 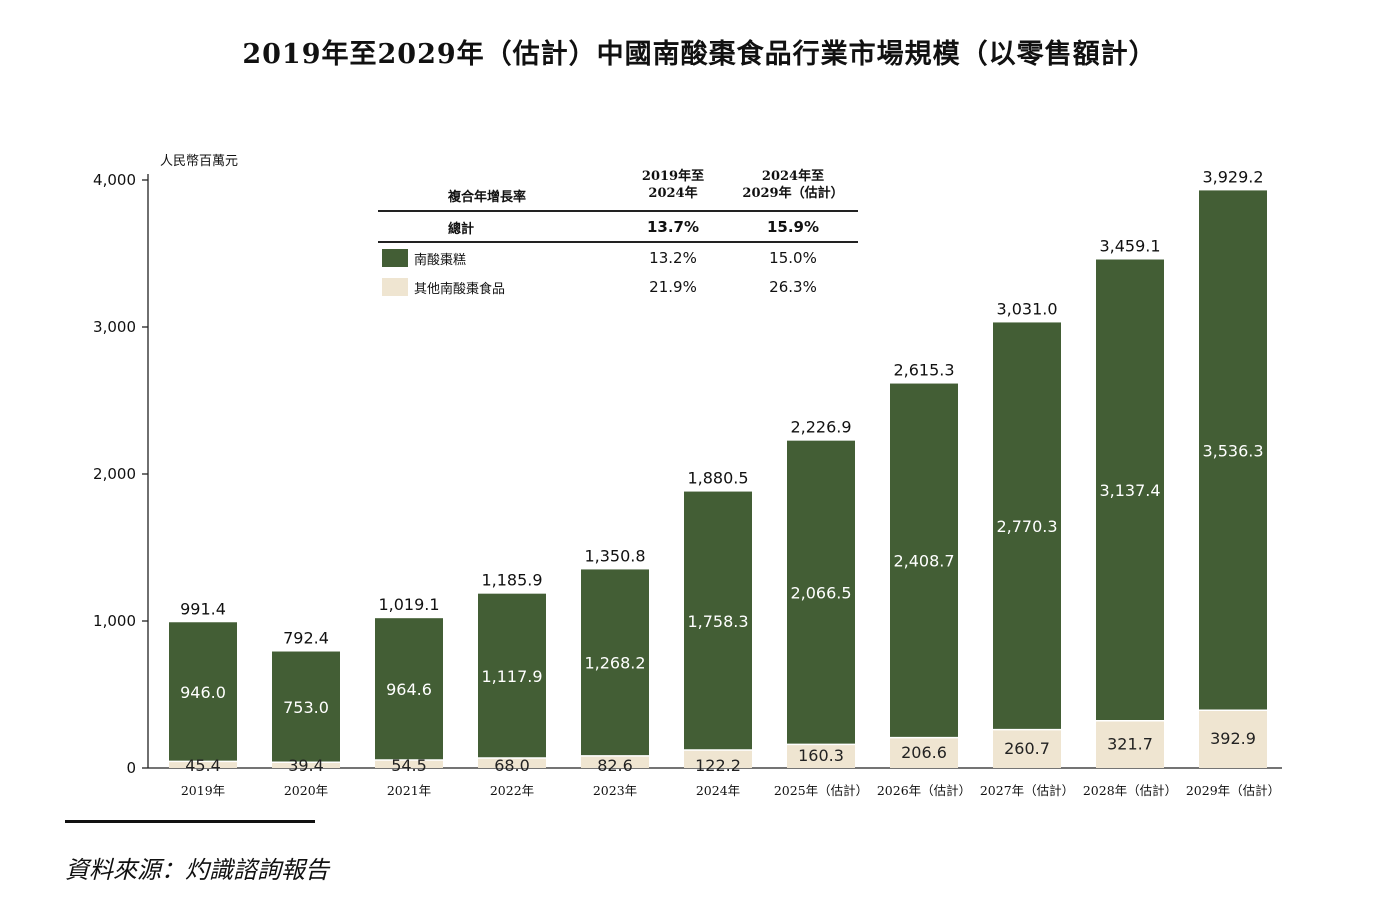 I want to click on source-divider, so click(x=190, y=821).